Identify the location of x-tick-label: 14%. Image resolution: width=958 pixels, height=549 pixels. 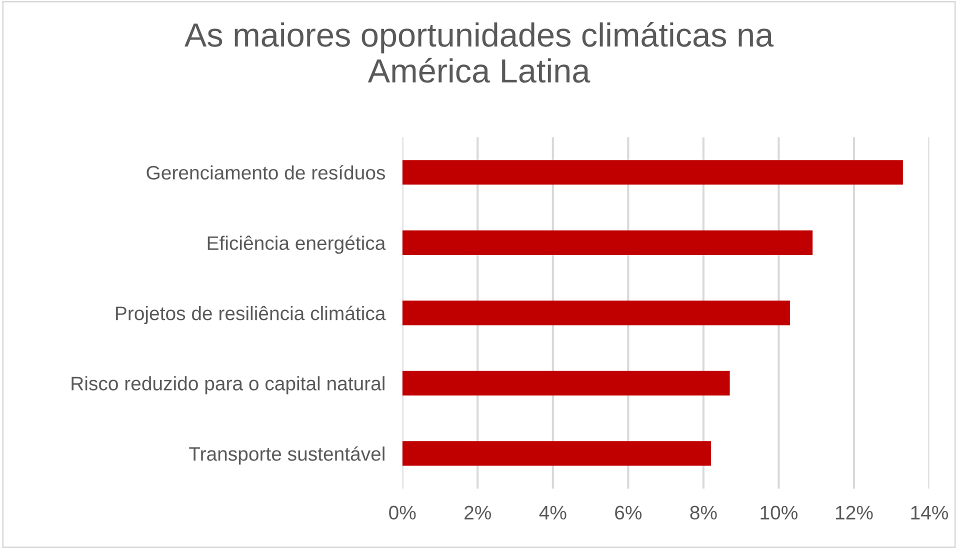
(929, 513).